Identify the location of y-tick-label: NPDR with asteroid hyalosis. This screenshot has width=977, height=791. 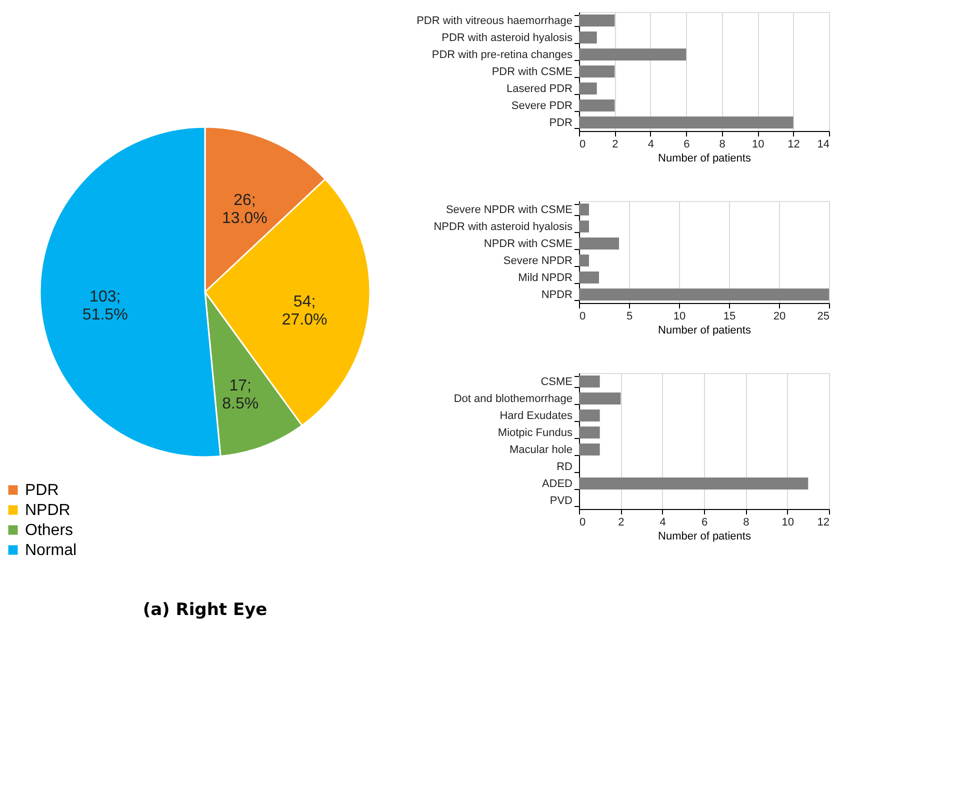
(503, 227).